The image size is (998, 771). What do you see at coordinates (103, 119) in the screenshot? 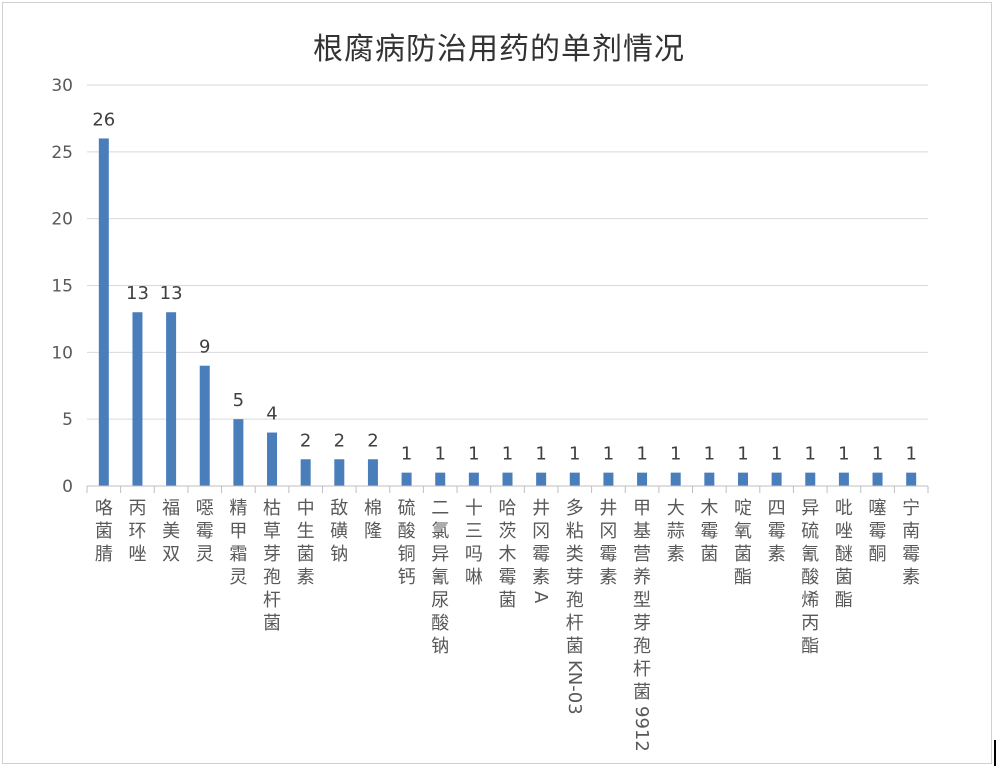
I see `data-label: 26` at bounding box center [103, 119].